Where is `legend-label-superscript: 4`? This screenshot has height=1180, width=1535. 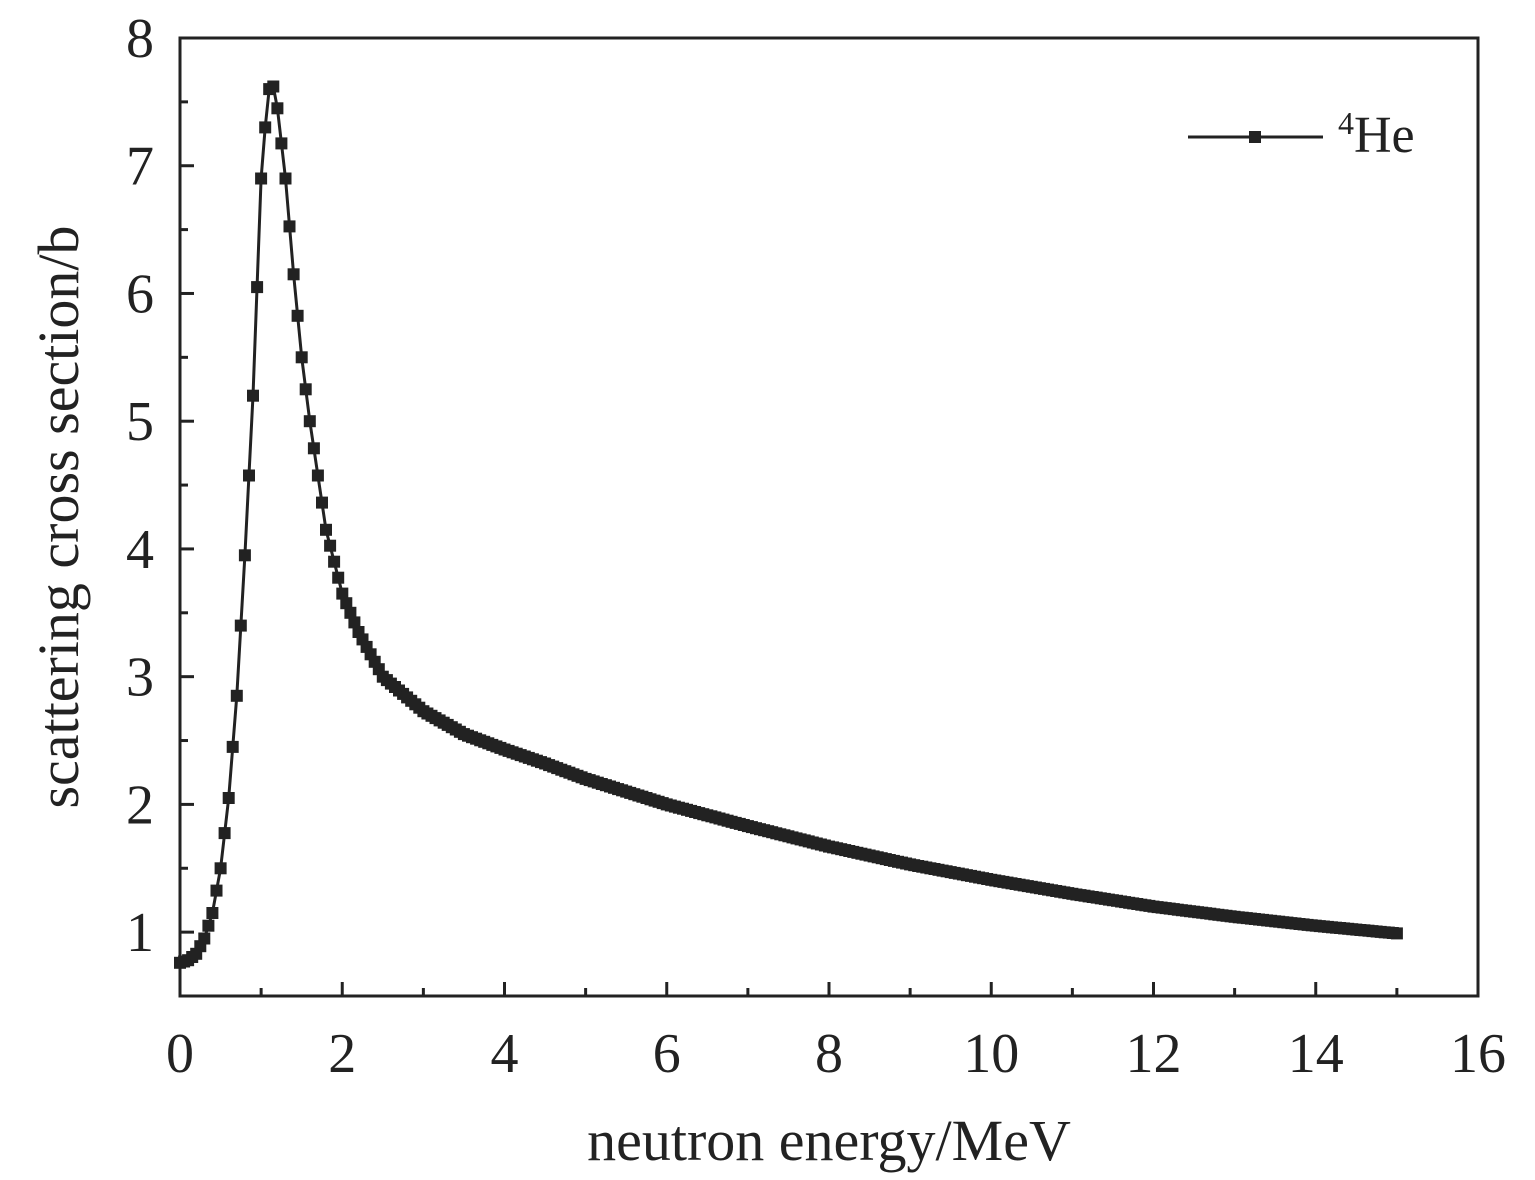
legend-label-superscript: 4 is located at coordinates (1346, 123).